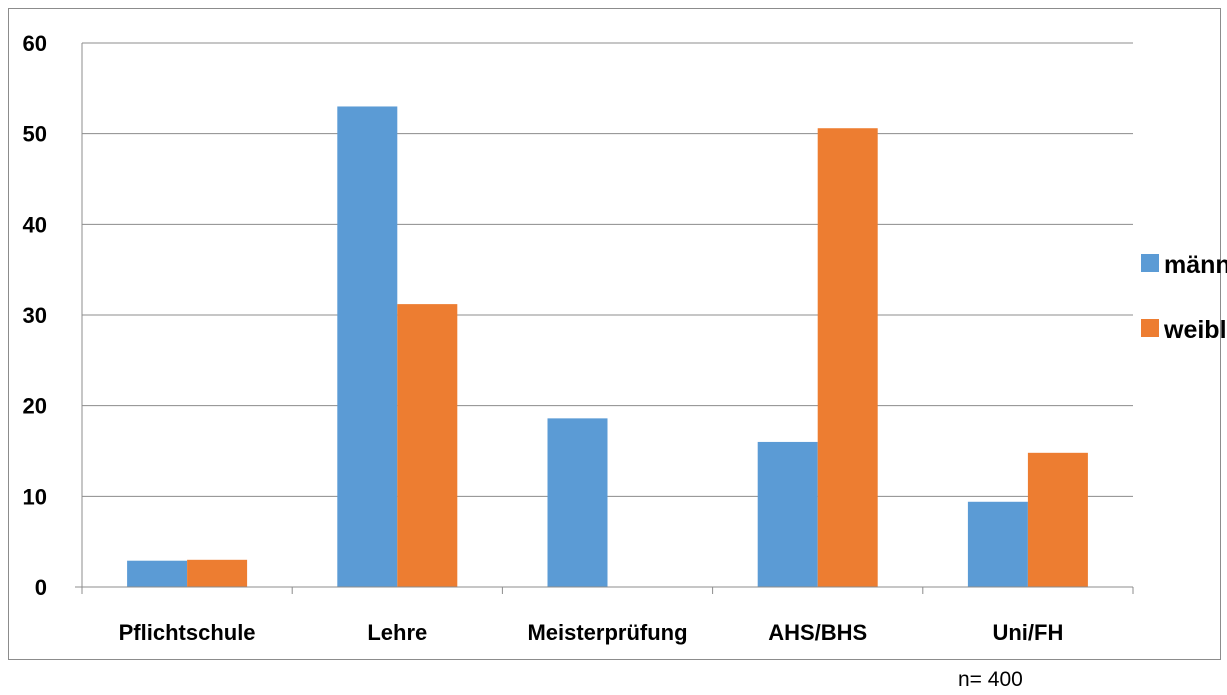  What do you see at coordinates (847, 357) in the screenshot?
I see `bar-weiblich-AHS/BHS` at bounding box center [847, 357].